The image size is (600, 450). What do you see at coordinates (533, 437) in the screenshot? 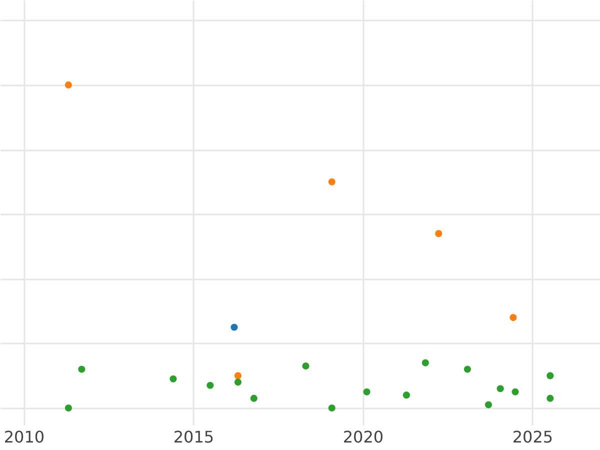
I see `x-tick-label: 2025` at bounding box center [533, 437].